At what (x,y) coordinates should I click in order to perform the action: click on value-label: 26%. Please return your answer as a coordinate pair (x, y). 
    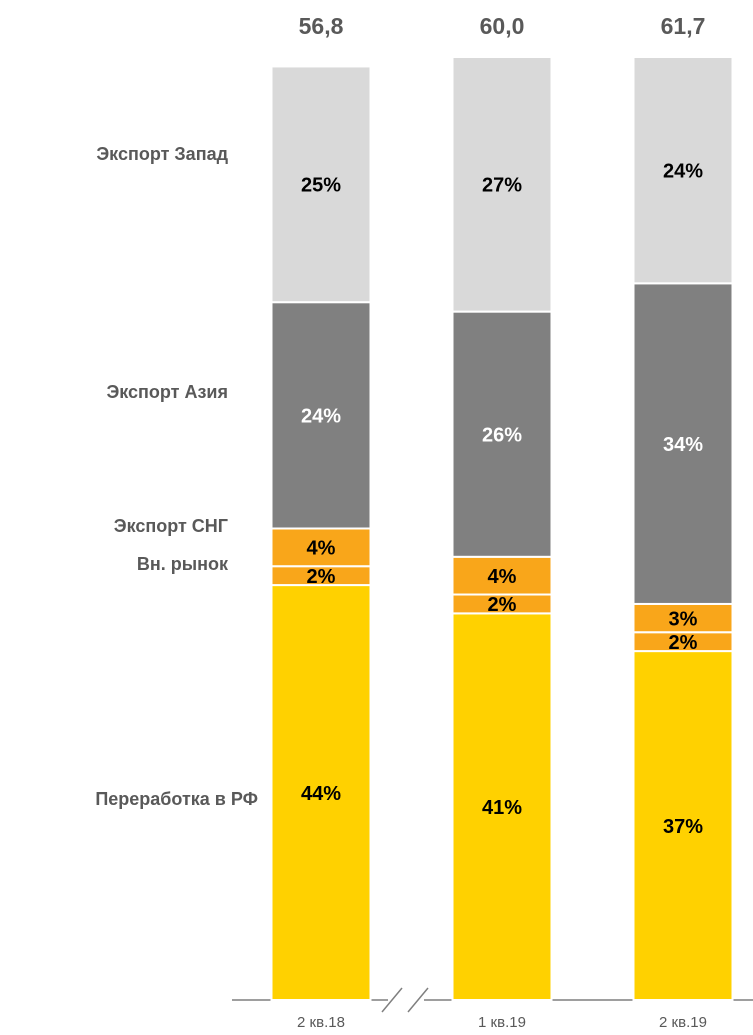
    Looking at the image, I should click on (502, 435).